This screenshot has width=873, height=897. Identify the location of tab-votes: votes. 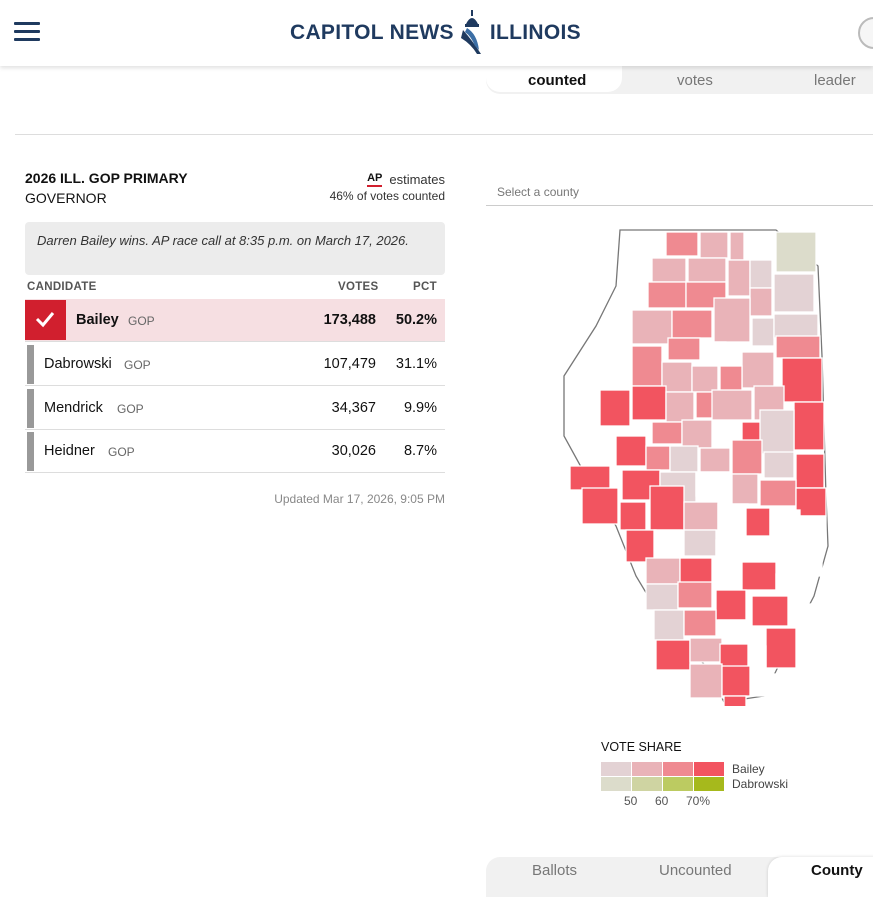
(695, 80).